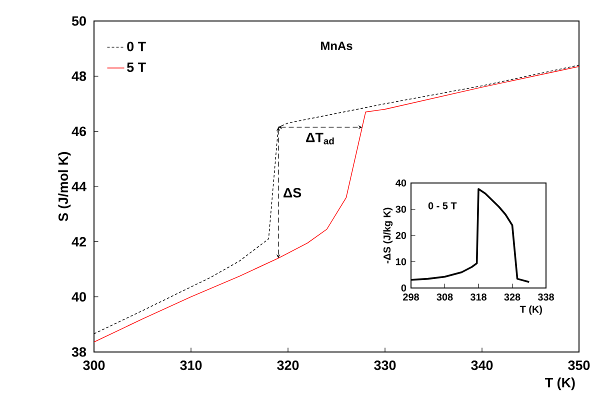  I want to click on x-tick-label: 338, so click(546, 297).